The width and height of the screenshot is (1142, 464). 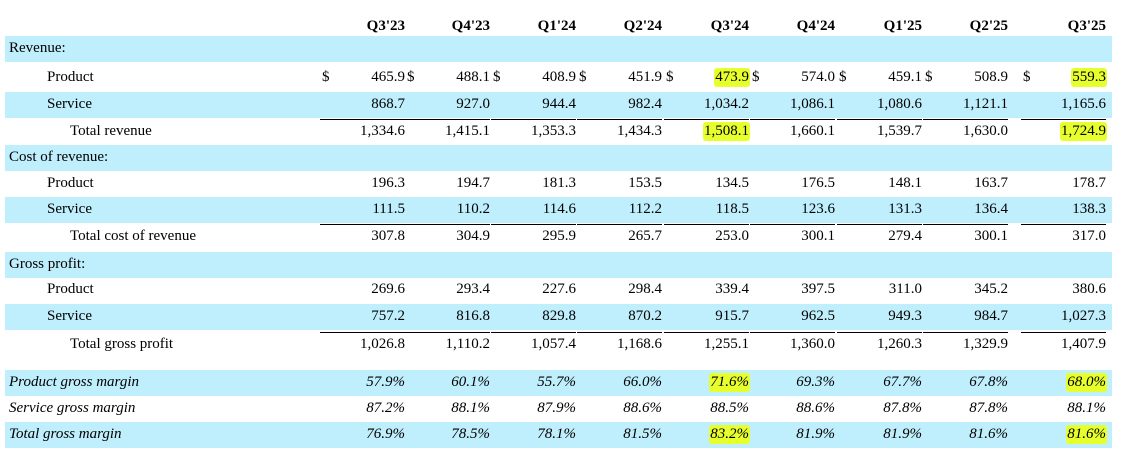 What do you see at coordinates (388, 183) in the screenshot?
I see `cell-value: 196.3` at bounding box center [388, 183].